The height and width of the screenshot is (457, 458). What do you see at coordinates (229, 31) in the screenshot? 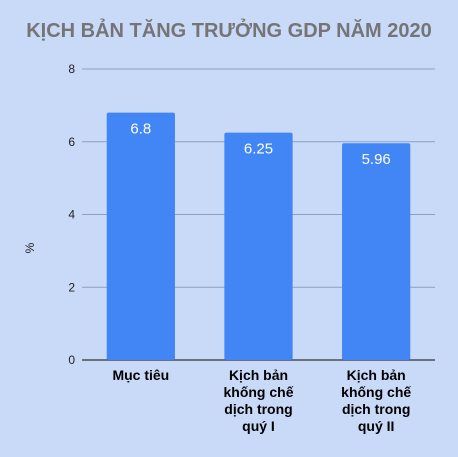
I see `chart-title: KỊCH BẢN TĂNG TRƯỞNG GDP NĂM 2020` at bounding box center [229, 31].